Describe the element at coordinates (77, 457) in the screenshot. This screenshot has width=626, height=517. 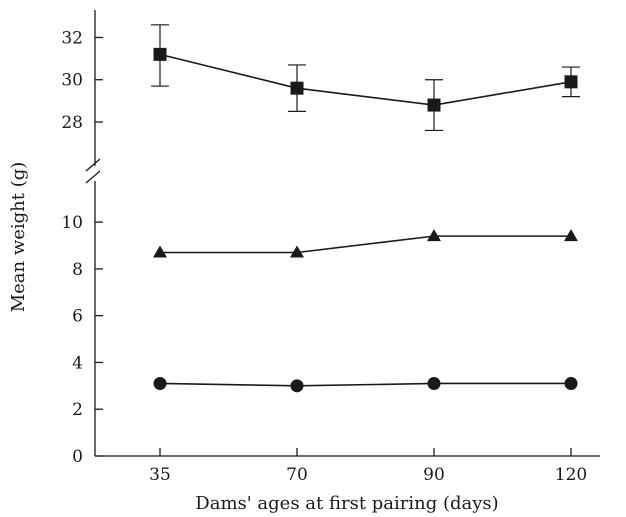
I see `y-tick-label: 0` at that location.